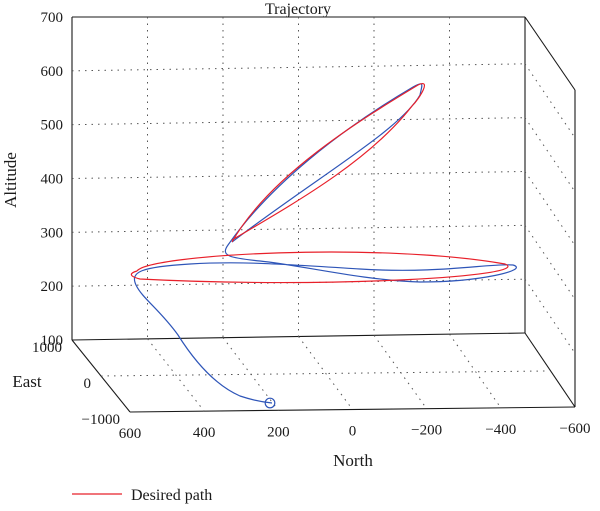 This screenshot has height=511, width=600. Describe the element at coordinates (575, 429) in the screenshot. I see `north-tick-label: −600` at that location.